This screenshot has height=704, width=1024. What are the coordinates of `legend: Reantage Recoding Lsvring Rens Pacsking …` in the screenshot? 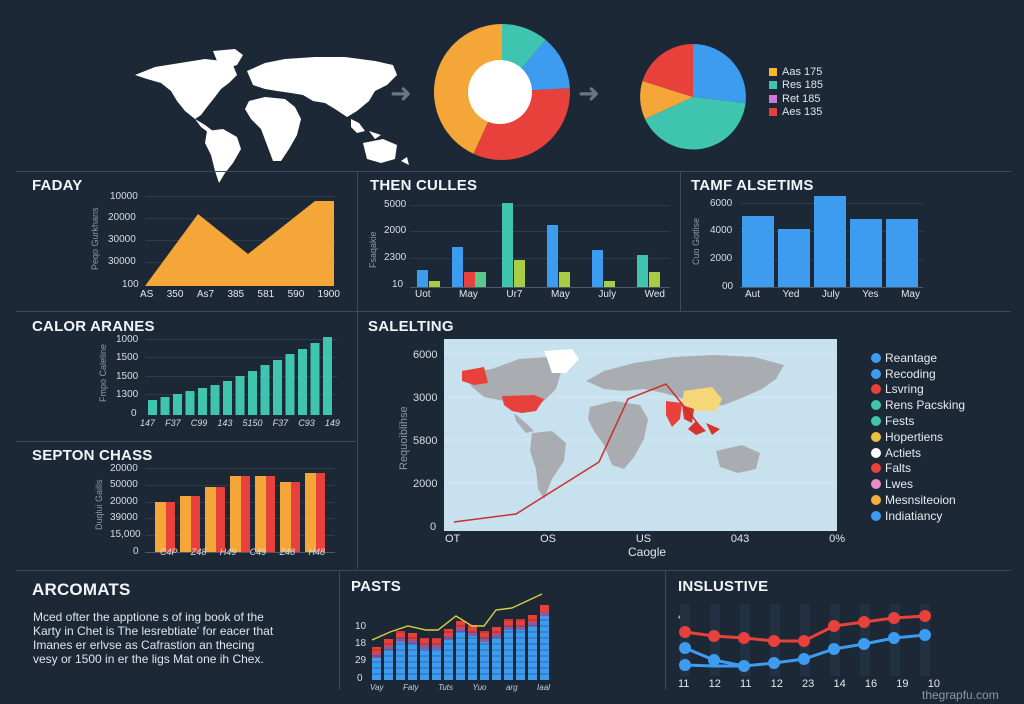 It's located at (918, 437).